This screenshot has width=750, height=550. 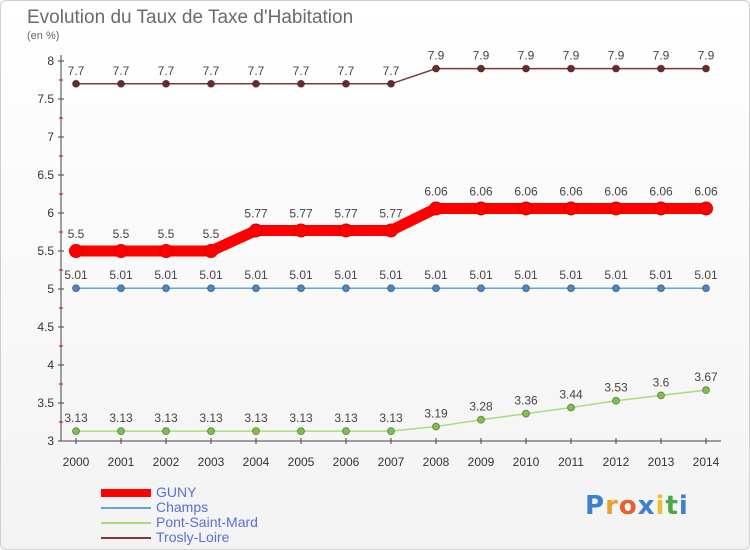 I want to click on logo-letter: r, so click(x=612, y=506).